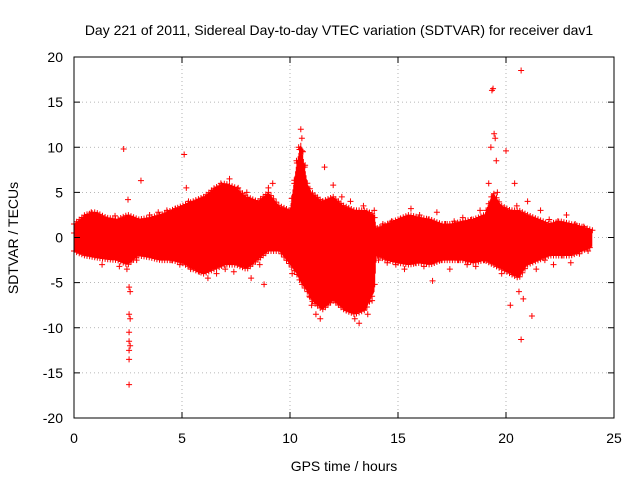 The height and width of the screenshot is (480, 640). Describe the element at coordinates (55, 102) in the screenshot. I see `y-tick-label: 15` at that location.